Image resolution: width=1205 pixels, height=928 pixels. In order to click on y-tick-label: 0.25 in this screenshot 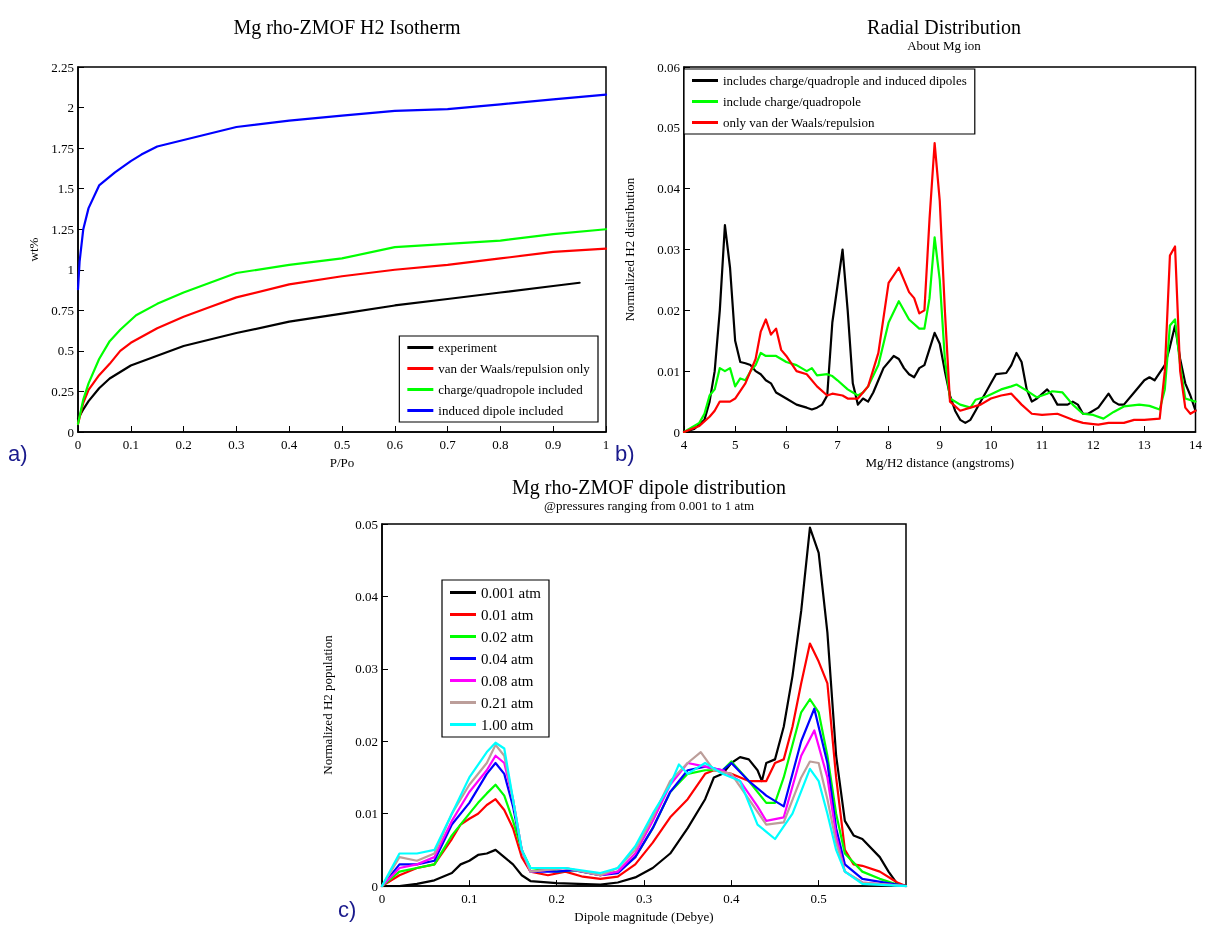, I will do `click(62, 391)`.